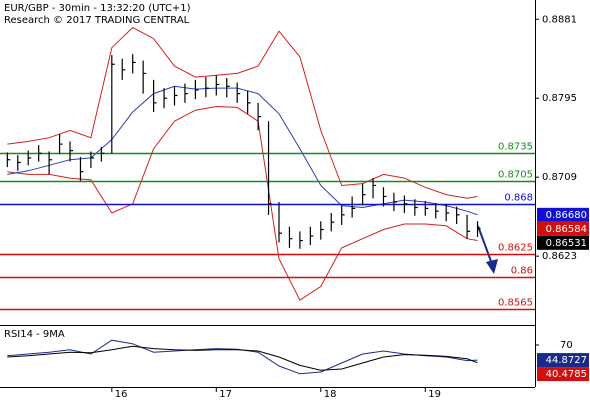 The height and width of the screenshot is (400, 590). Describe the element at coordinates (566, 345) in the screenshot. I see `y-tick-label: 70` at that location.